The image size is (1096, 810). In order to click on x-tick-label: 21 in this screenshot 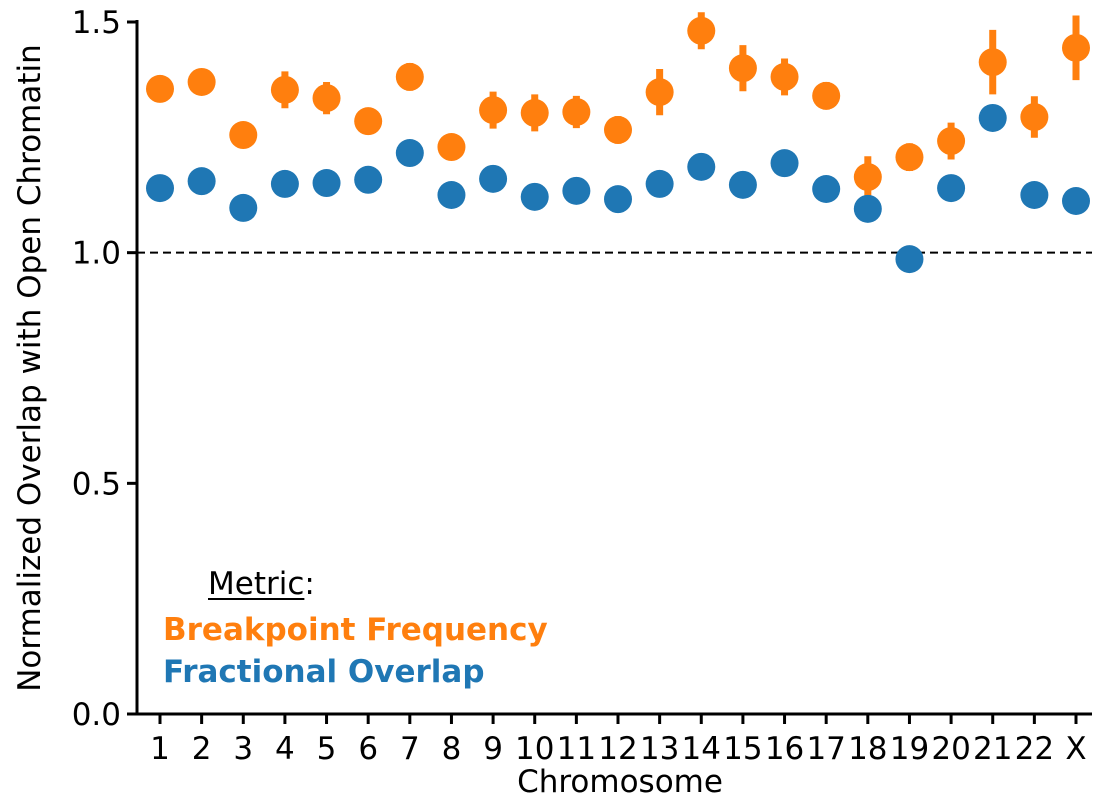, I will do `click(992, 749)`.